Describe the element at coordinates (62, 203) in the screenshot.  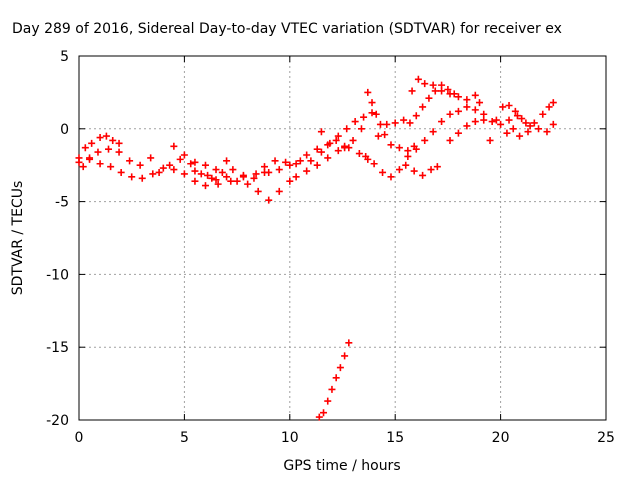
I see `y-tick-label: -5` at that location.